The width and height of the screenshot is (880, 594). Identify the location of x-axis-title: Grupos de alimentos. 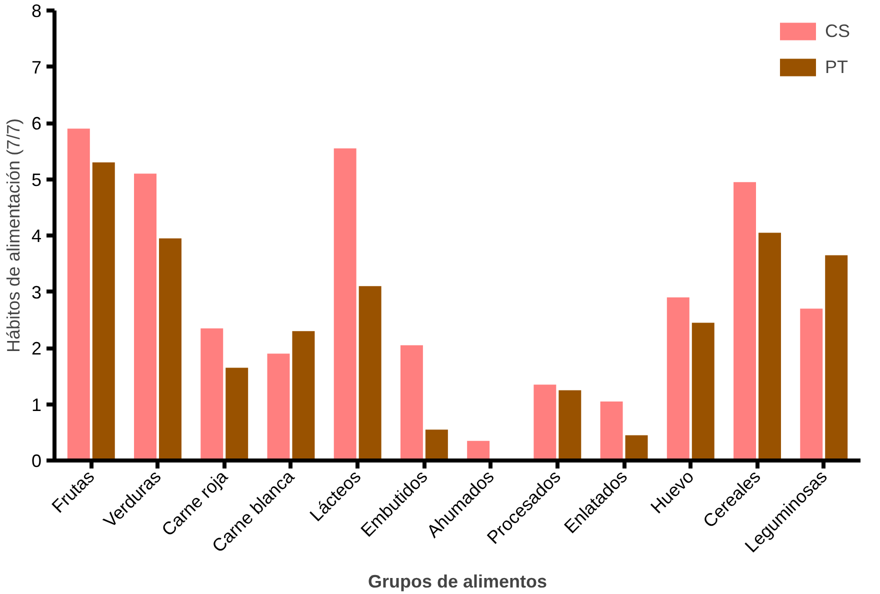
(458, 581).